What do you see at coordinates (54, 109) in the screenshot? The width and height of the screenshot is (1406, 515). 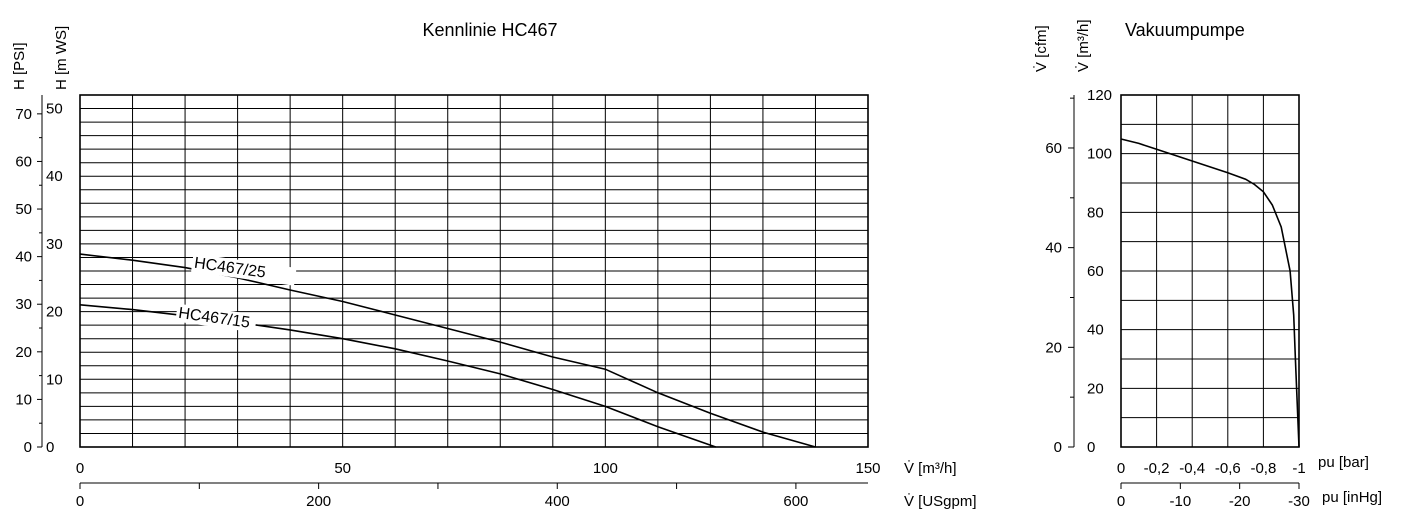 I see `y-tick-mws-50: 50` at bounding box center [54, 109].